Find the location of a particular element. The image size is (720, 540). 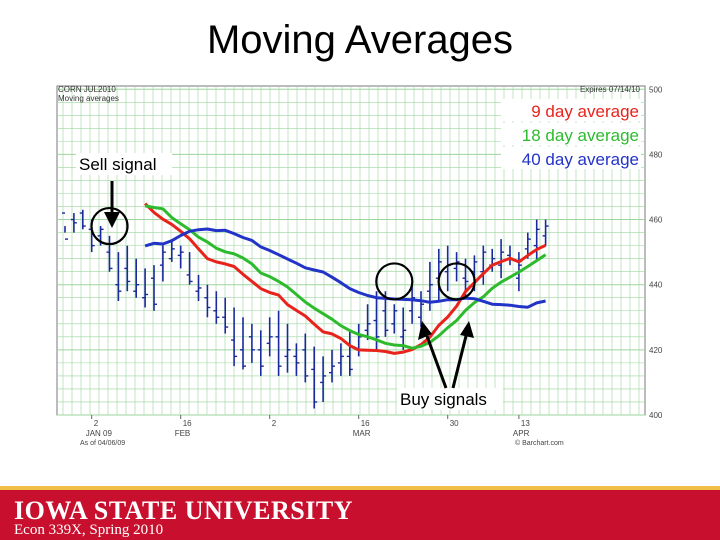

chart-header-studies: Moving averages is located at coordinates (88, 98).